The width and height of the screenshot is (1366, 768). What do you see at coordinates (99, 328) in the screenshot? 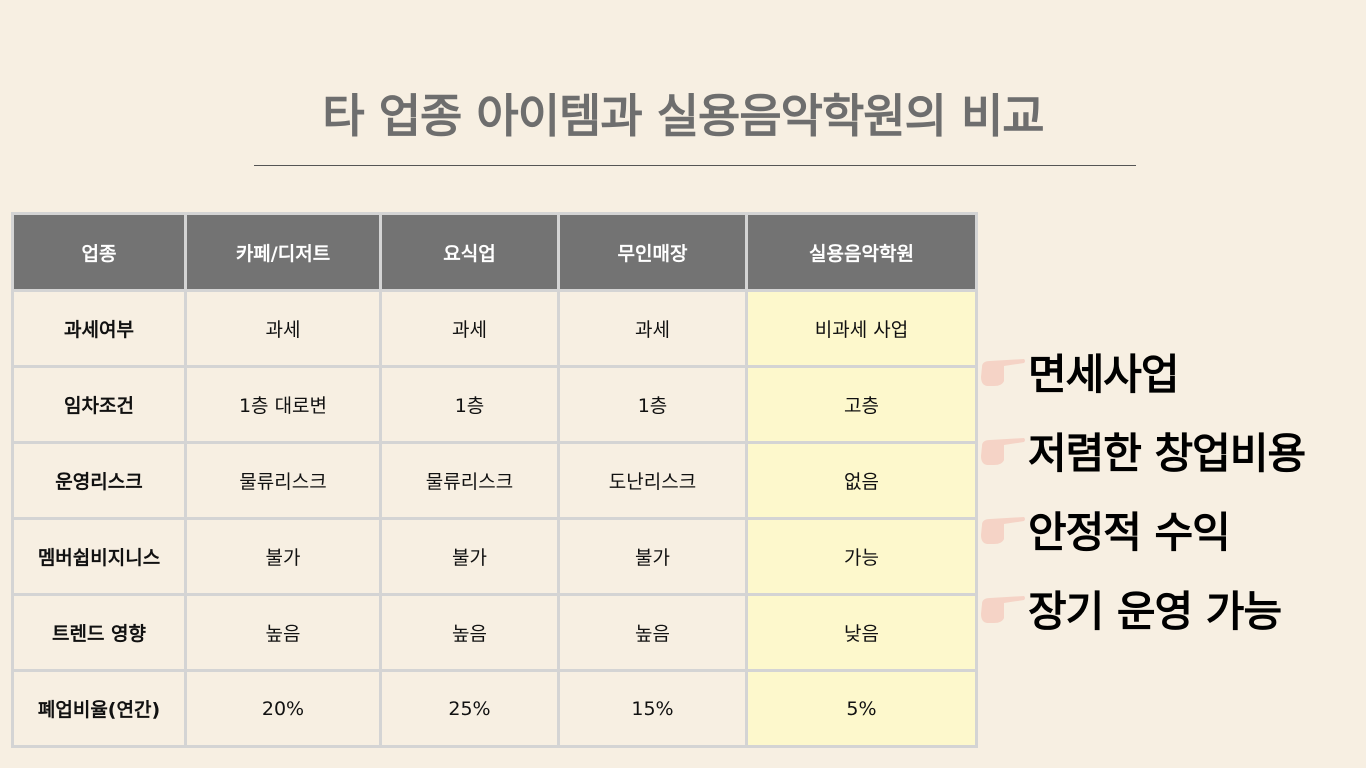
I see `row-header: 과세여부` at bounding box center [99, 328].